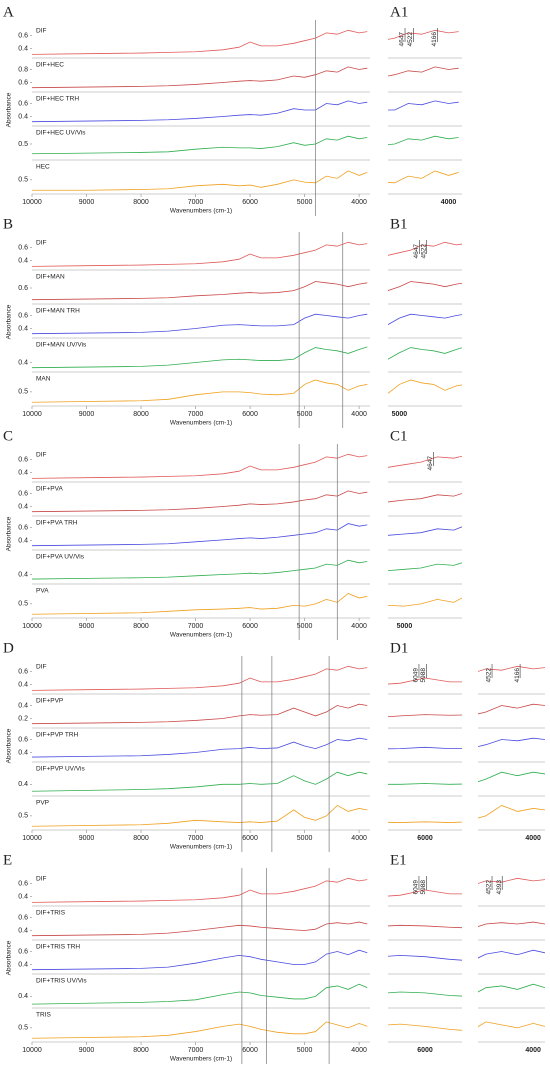  Describe the element at coordinates (398, 860) in the screenshot. I see `inset-label: E1` at that location.